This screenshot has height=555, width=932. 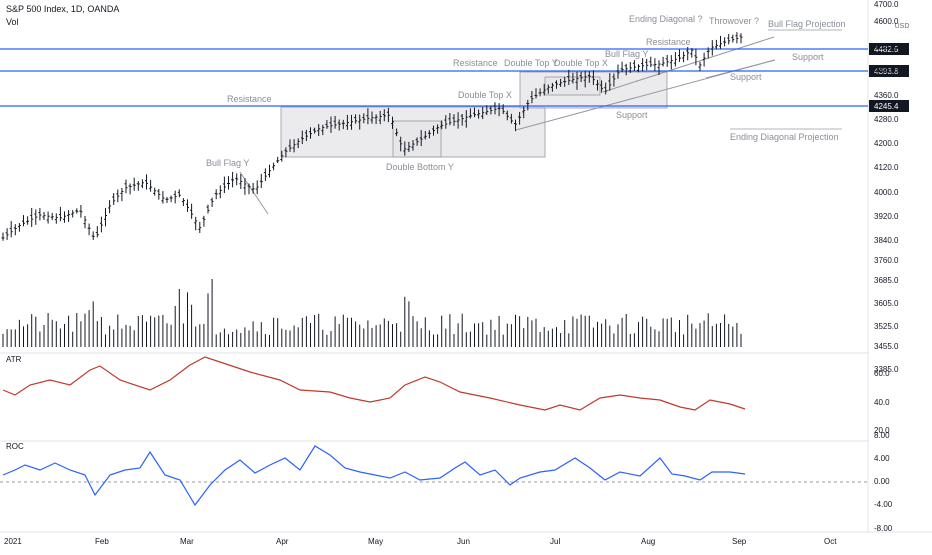 What do you see at coordinates (485, 95) in the screenshot?
I see `annotation-double-top-x-left: Double Top X` at bounding box center [485, 95].